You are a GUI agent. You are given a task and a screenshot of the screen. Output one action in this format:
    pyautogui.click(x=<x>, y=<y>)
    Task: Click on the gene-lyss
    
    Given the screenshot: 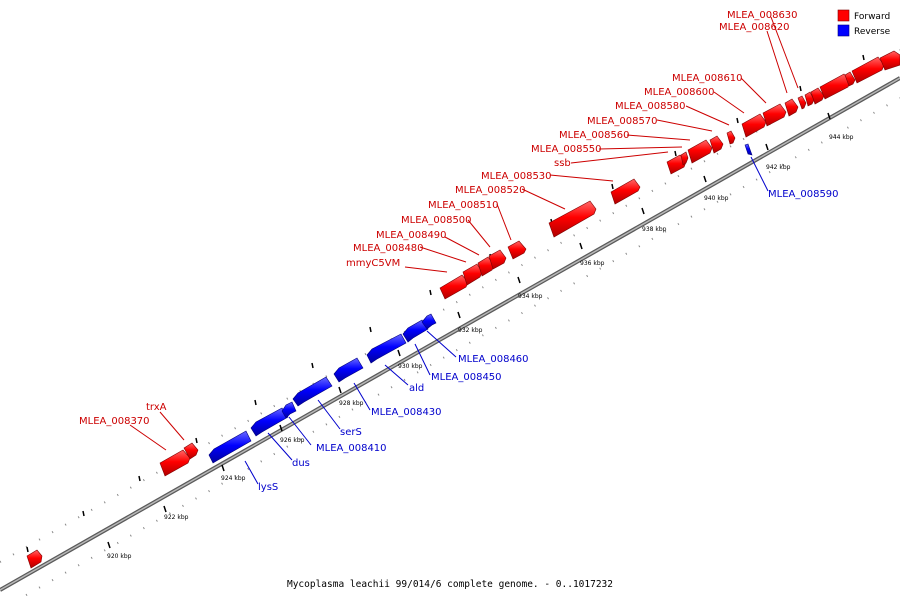 What is the action you would take?
    pyautogui.click(x=230, y=447)
    